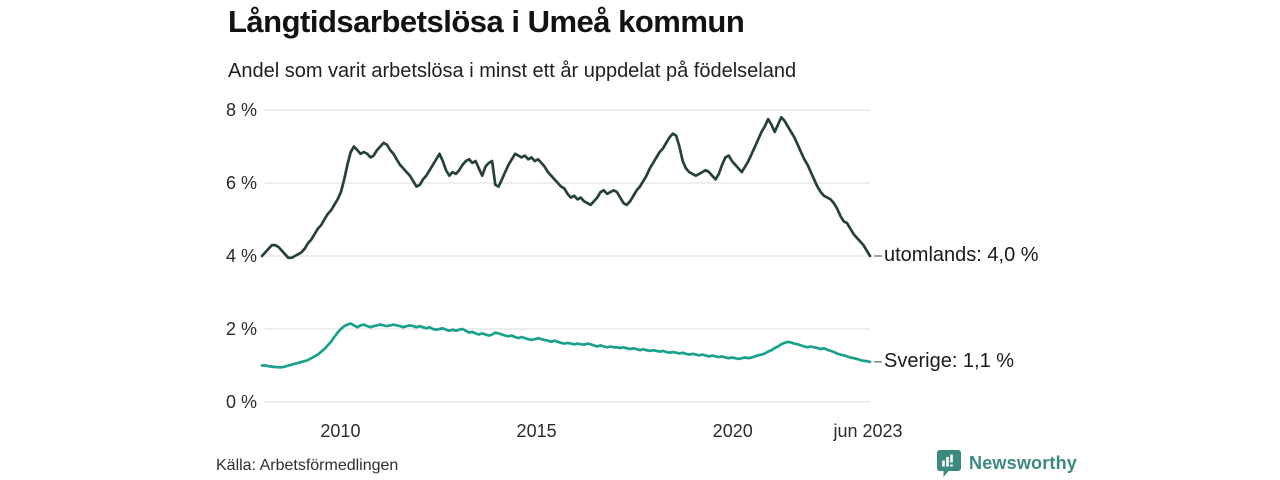  I want to click on series-end-label-utomlands: utomlands: 4,0 %, so click(961, 255).